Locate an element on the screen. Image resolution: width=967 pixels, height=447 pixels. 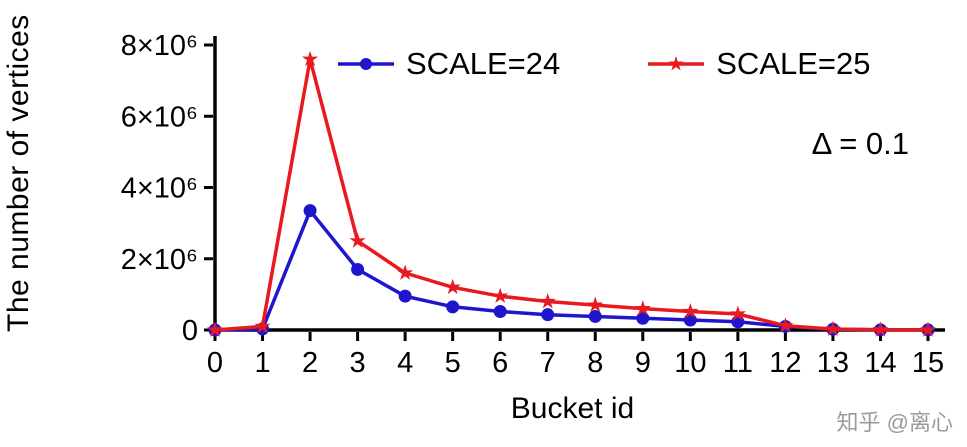
x-tick-label: 14 is located at coordinates (880, 363).